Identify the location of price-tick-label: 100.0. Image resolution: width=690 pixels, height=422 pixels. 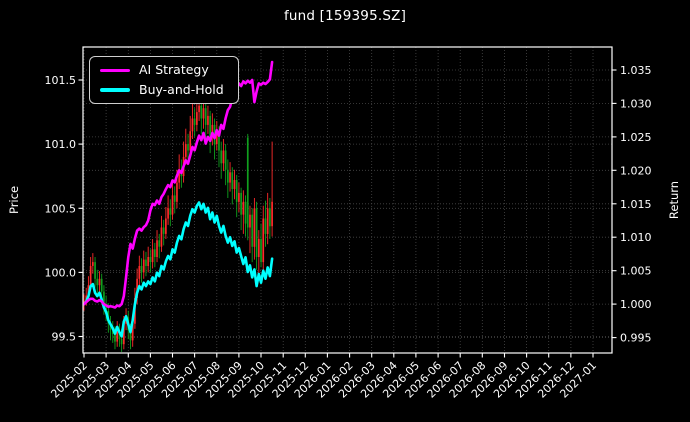
(61, 272).